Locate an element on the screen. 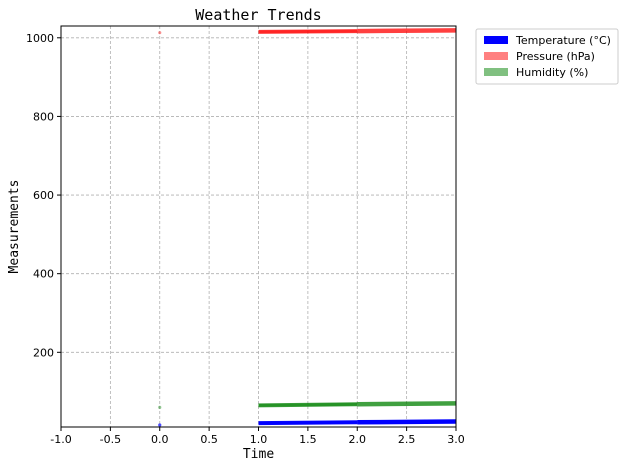  chart-title: Weather Trends is located at coordinates (258, 15).